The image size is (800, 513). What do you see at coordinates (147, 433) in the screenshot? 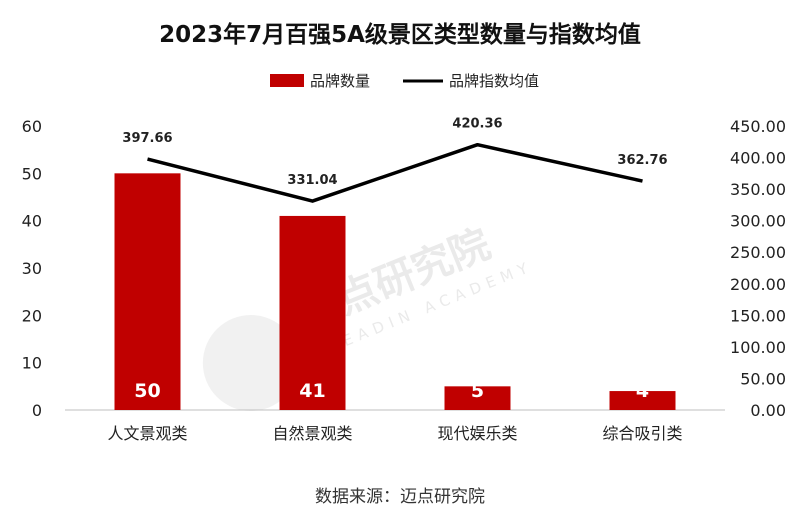
I see `x-category-label: 人文景观类` at bounding box center [147, 433].